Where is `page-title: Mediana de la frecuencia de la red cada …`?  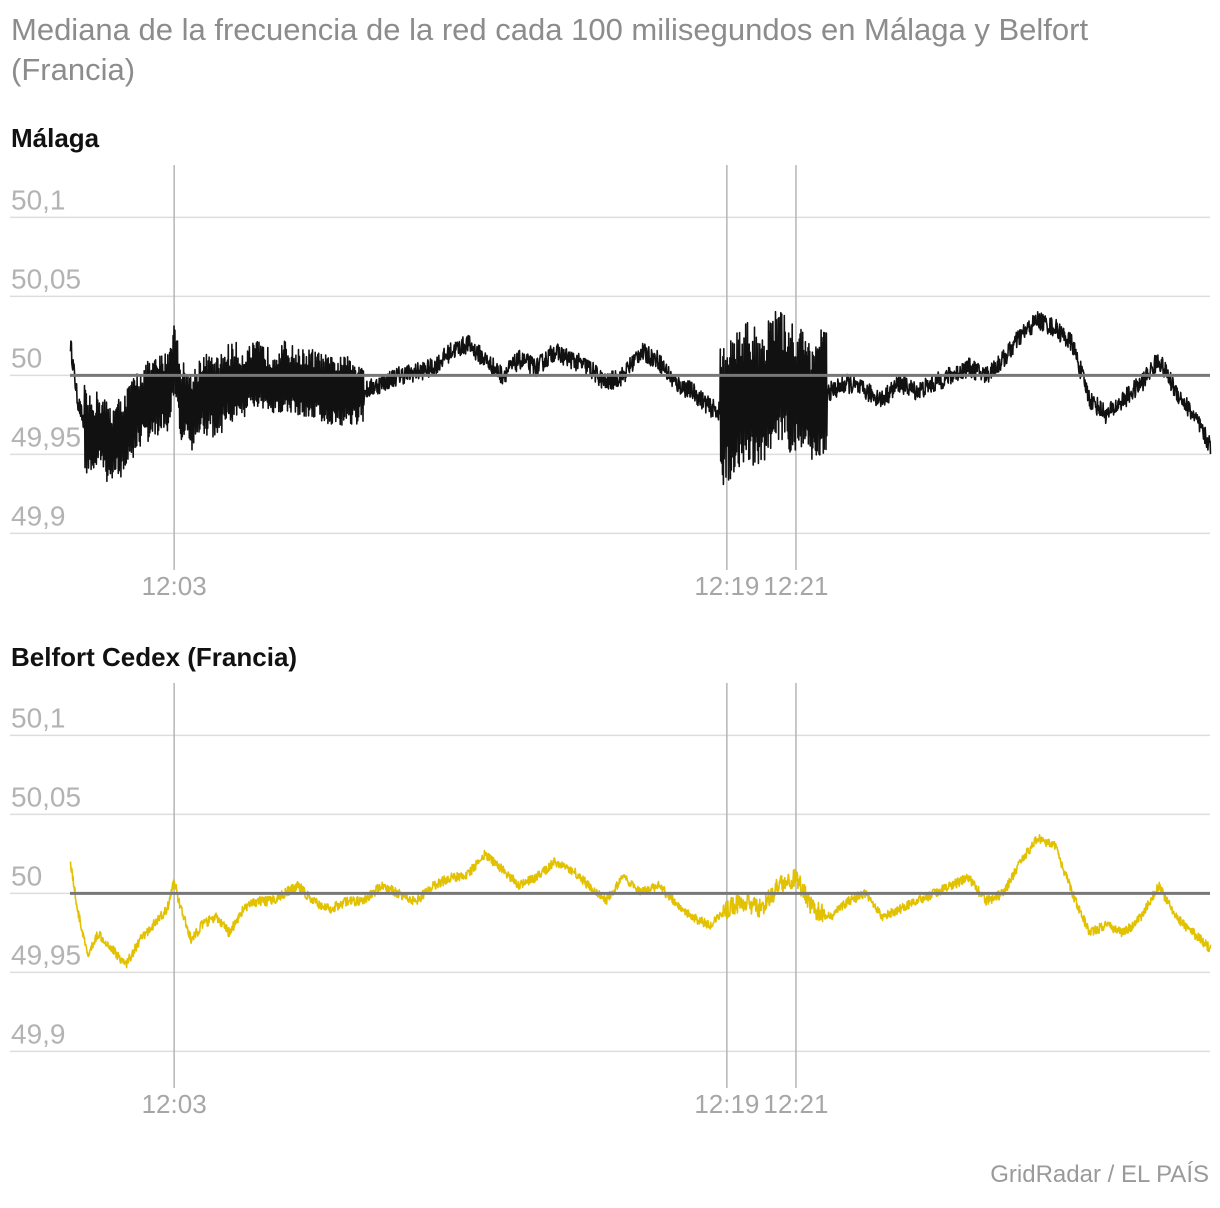 page-title: Mediana de la frecuencia de la red cada … is located at coordinates (550, 49).